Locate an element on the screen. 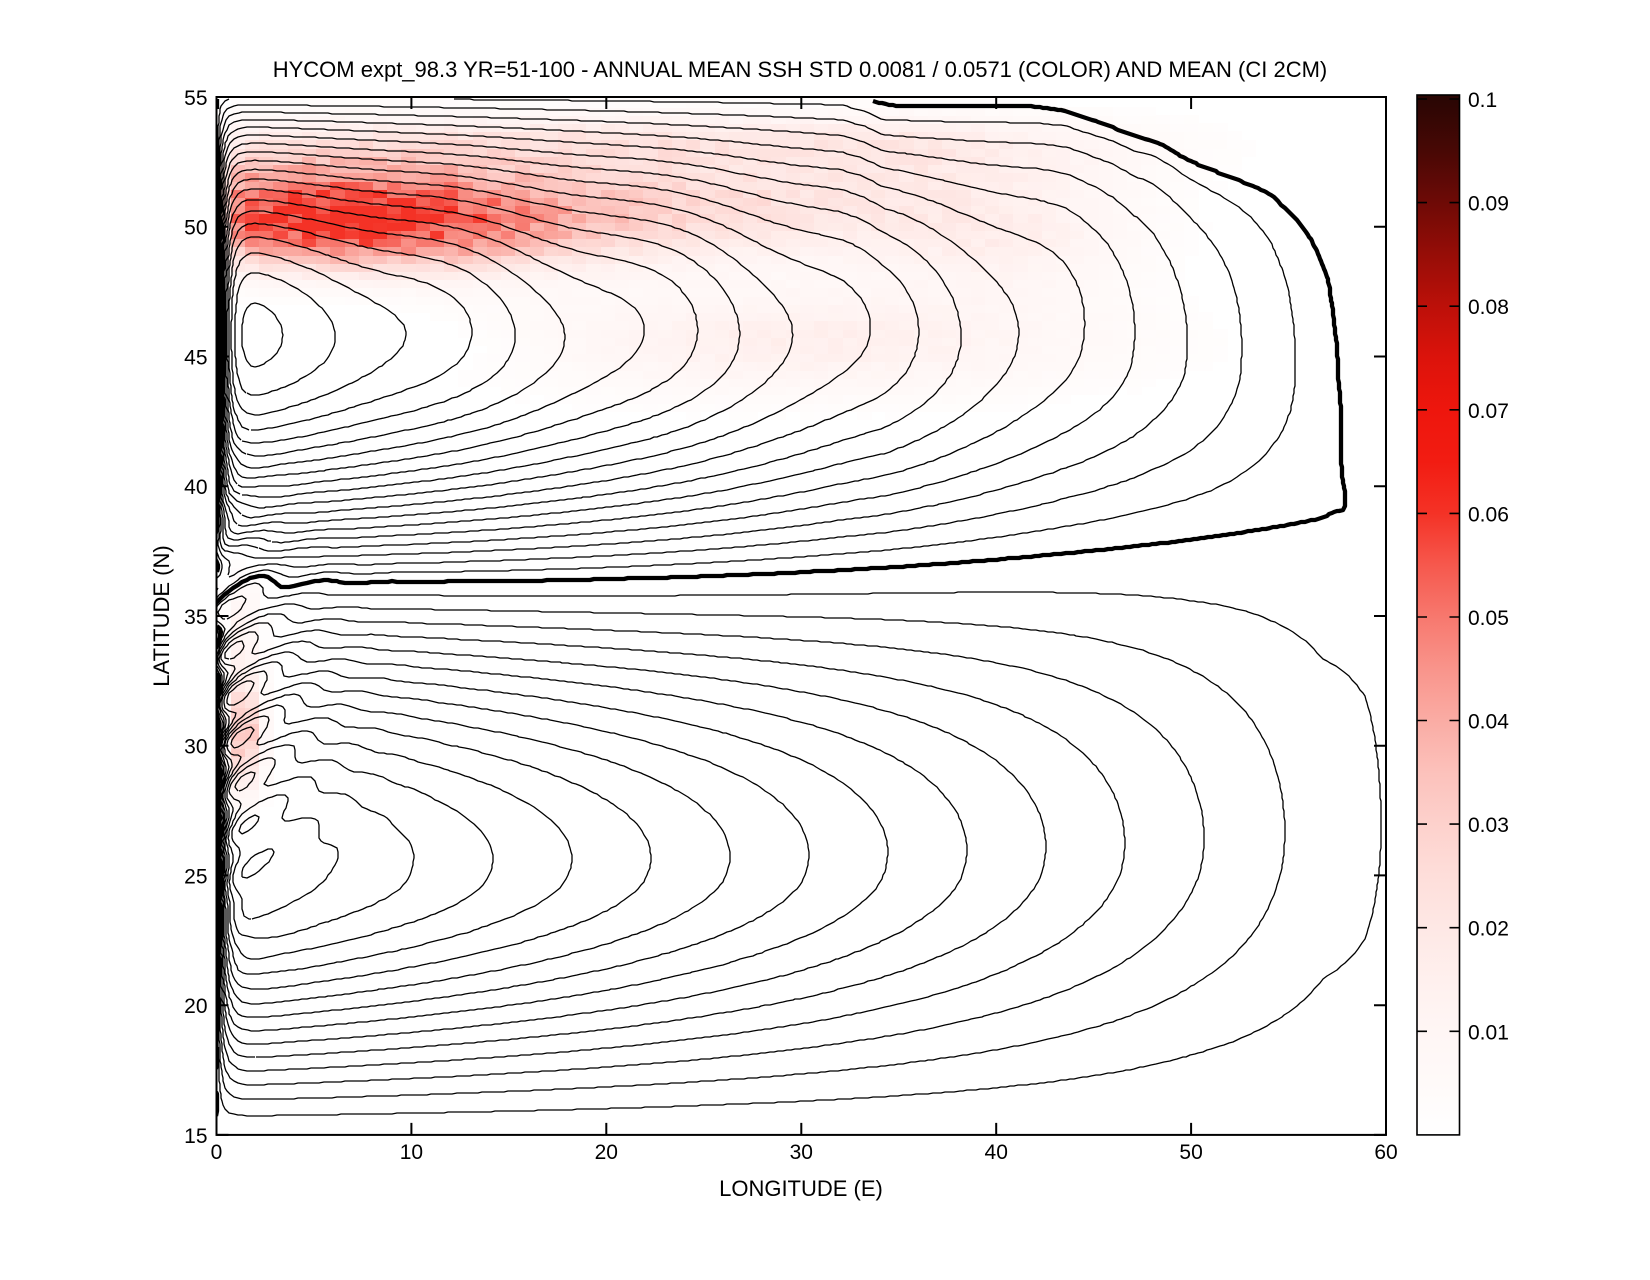 Image resolution: width=1650 pixels, height=1280 pixels. svg-text: 0.02 is located at coordinates (1488, 929).